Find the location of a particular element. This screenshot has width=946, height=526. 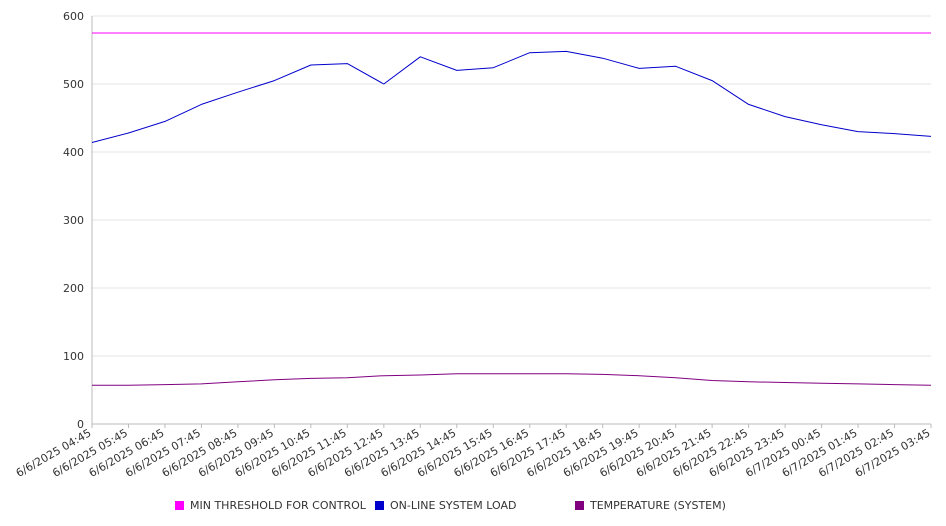

legend-label-temperature: TEMPERATURE (SYSTEM) is located at coordinates (658, 505).